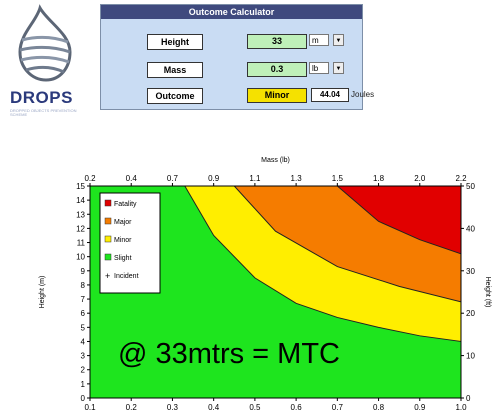  I want to click on x-top-tick-label: 1.5, so click(338, 178).